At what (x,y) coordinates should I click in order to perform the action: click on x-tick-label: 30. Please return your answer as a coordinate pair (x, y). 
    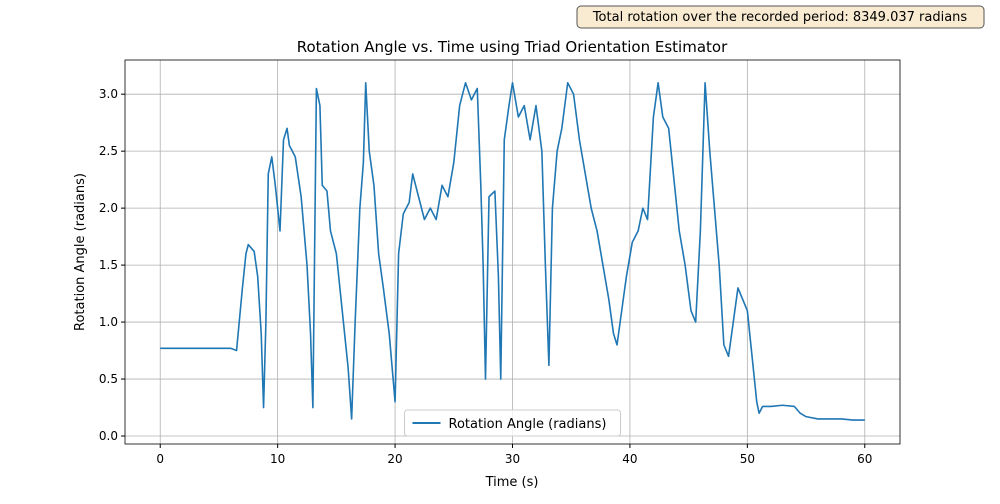
    Looking at the image, I should click on (512, 459).